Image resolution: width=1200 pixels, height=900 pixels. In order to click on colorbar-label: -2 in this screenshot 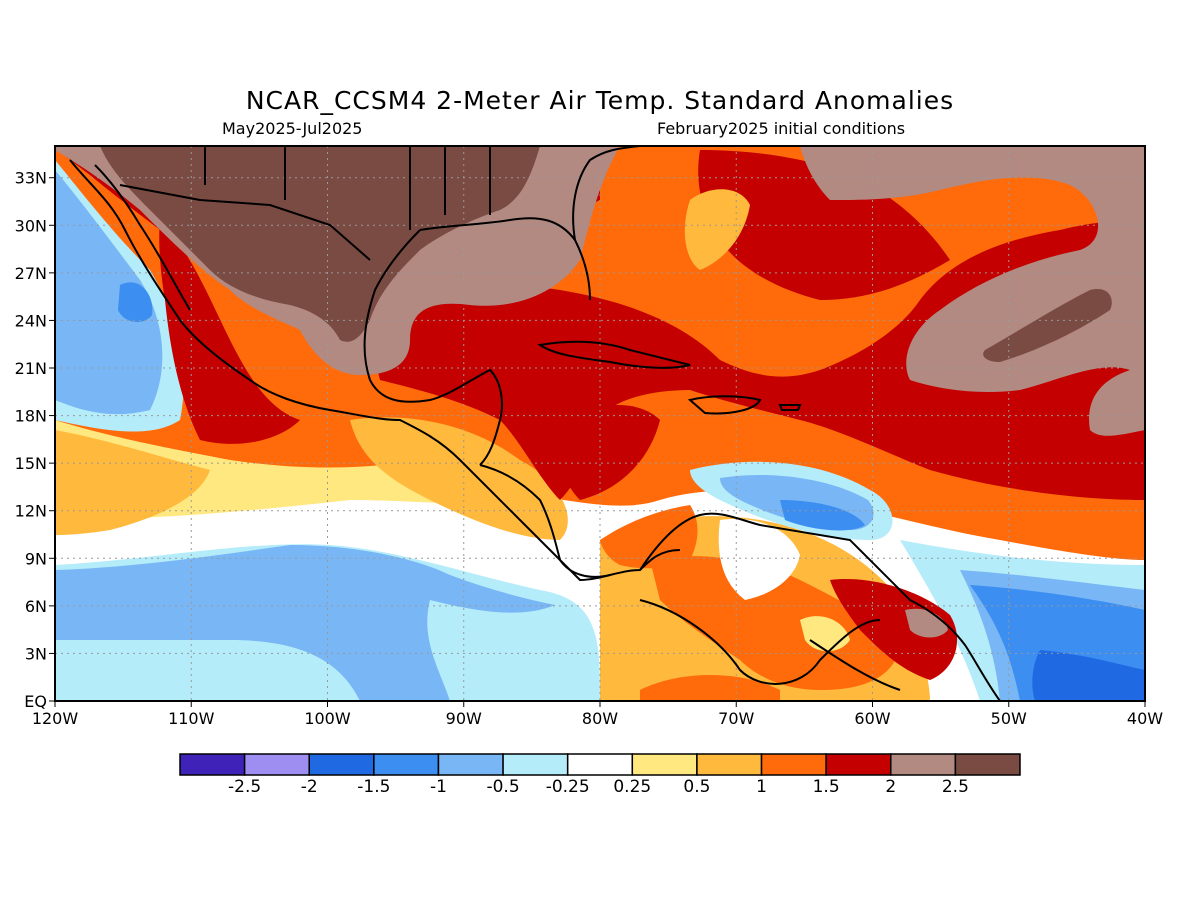, I will do `click(309, 787)`.